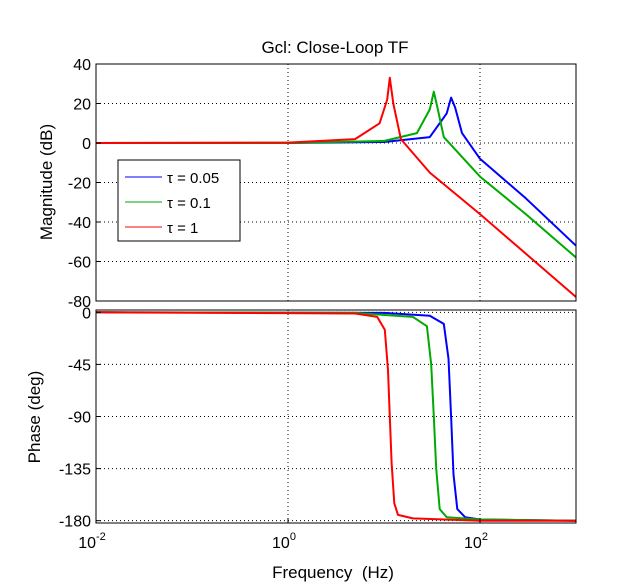 The height and width of the screenshot is (588, 636). I want to click on x-tick-label: 10², so click(476, 541).